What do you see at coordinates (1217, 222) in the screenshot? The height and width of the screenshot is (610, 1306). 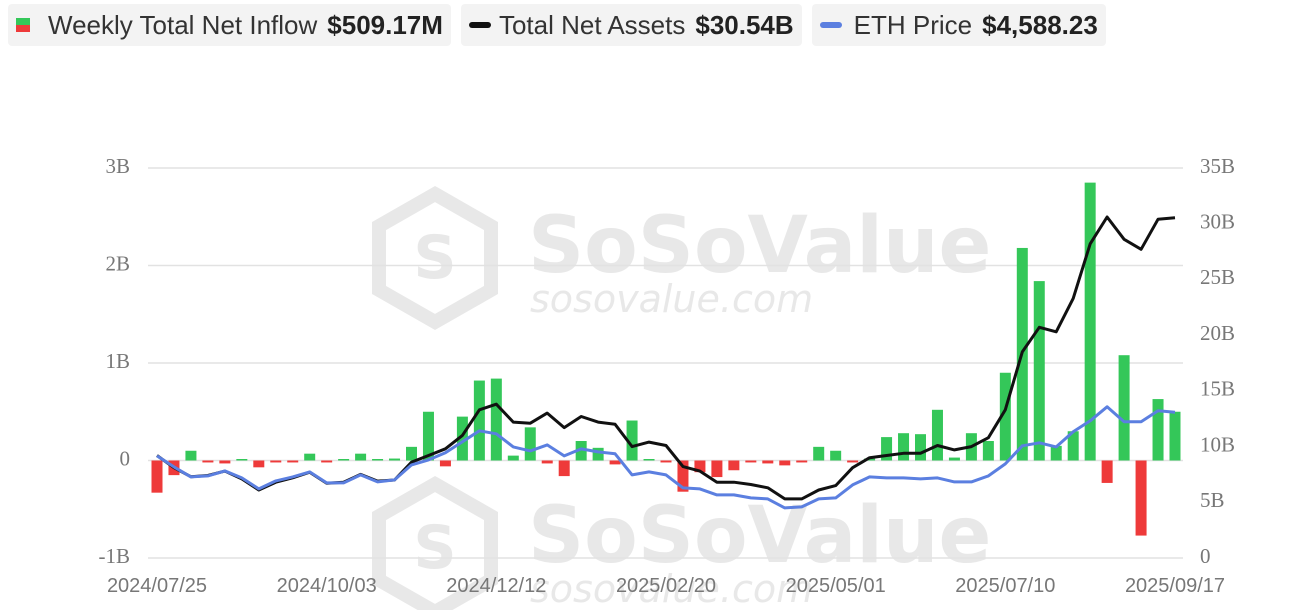 I see `y2-tick-label: 30B` at bounding box center [1217, 222].